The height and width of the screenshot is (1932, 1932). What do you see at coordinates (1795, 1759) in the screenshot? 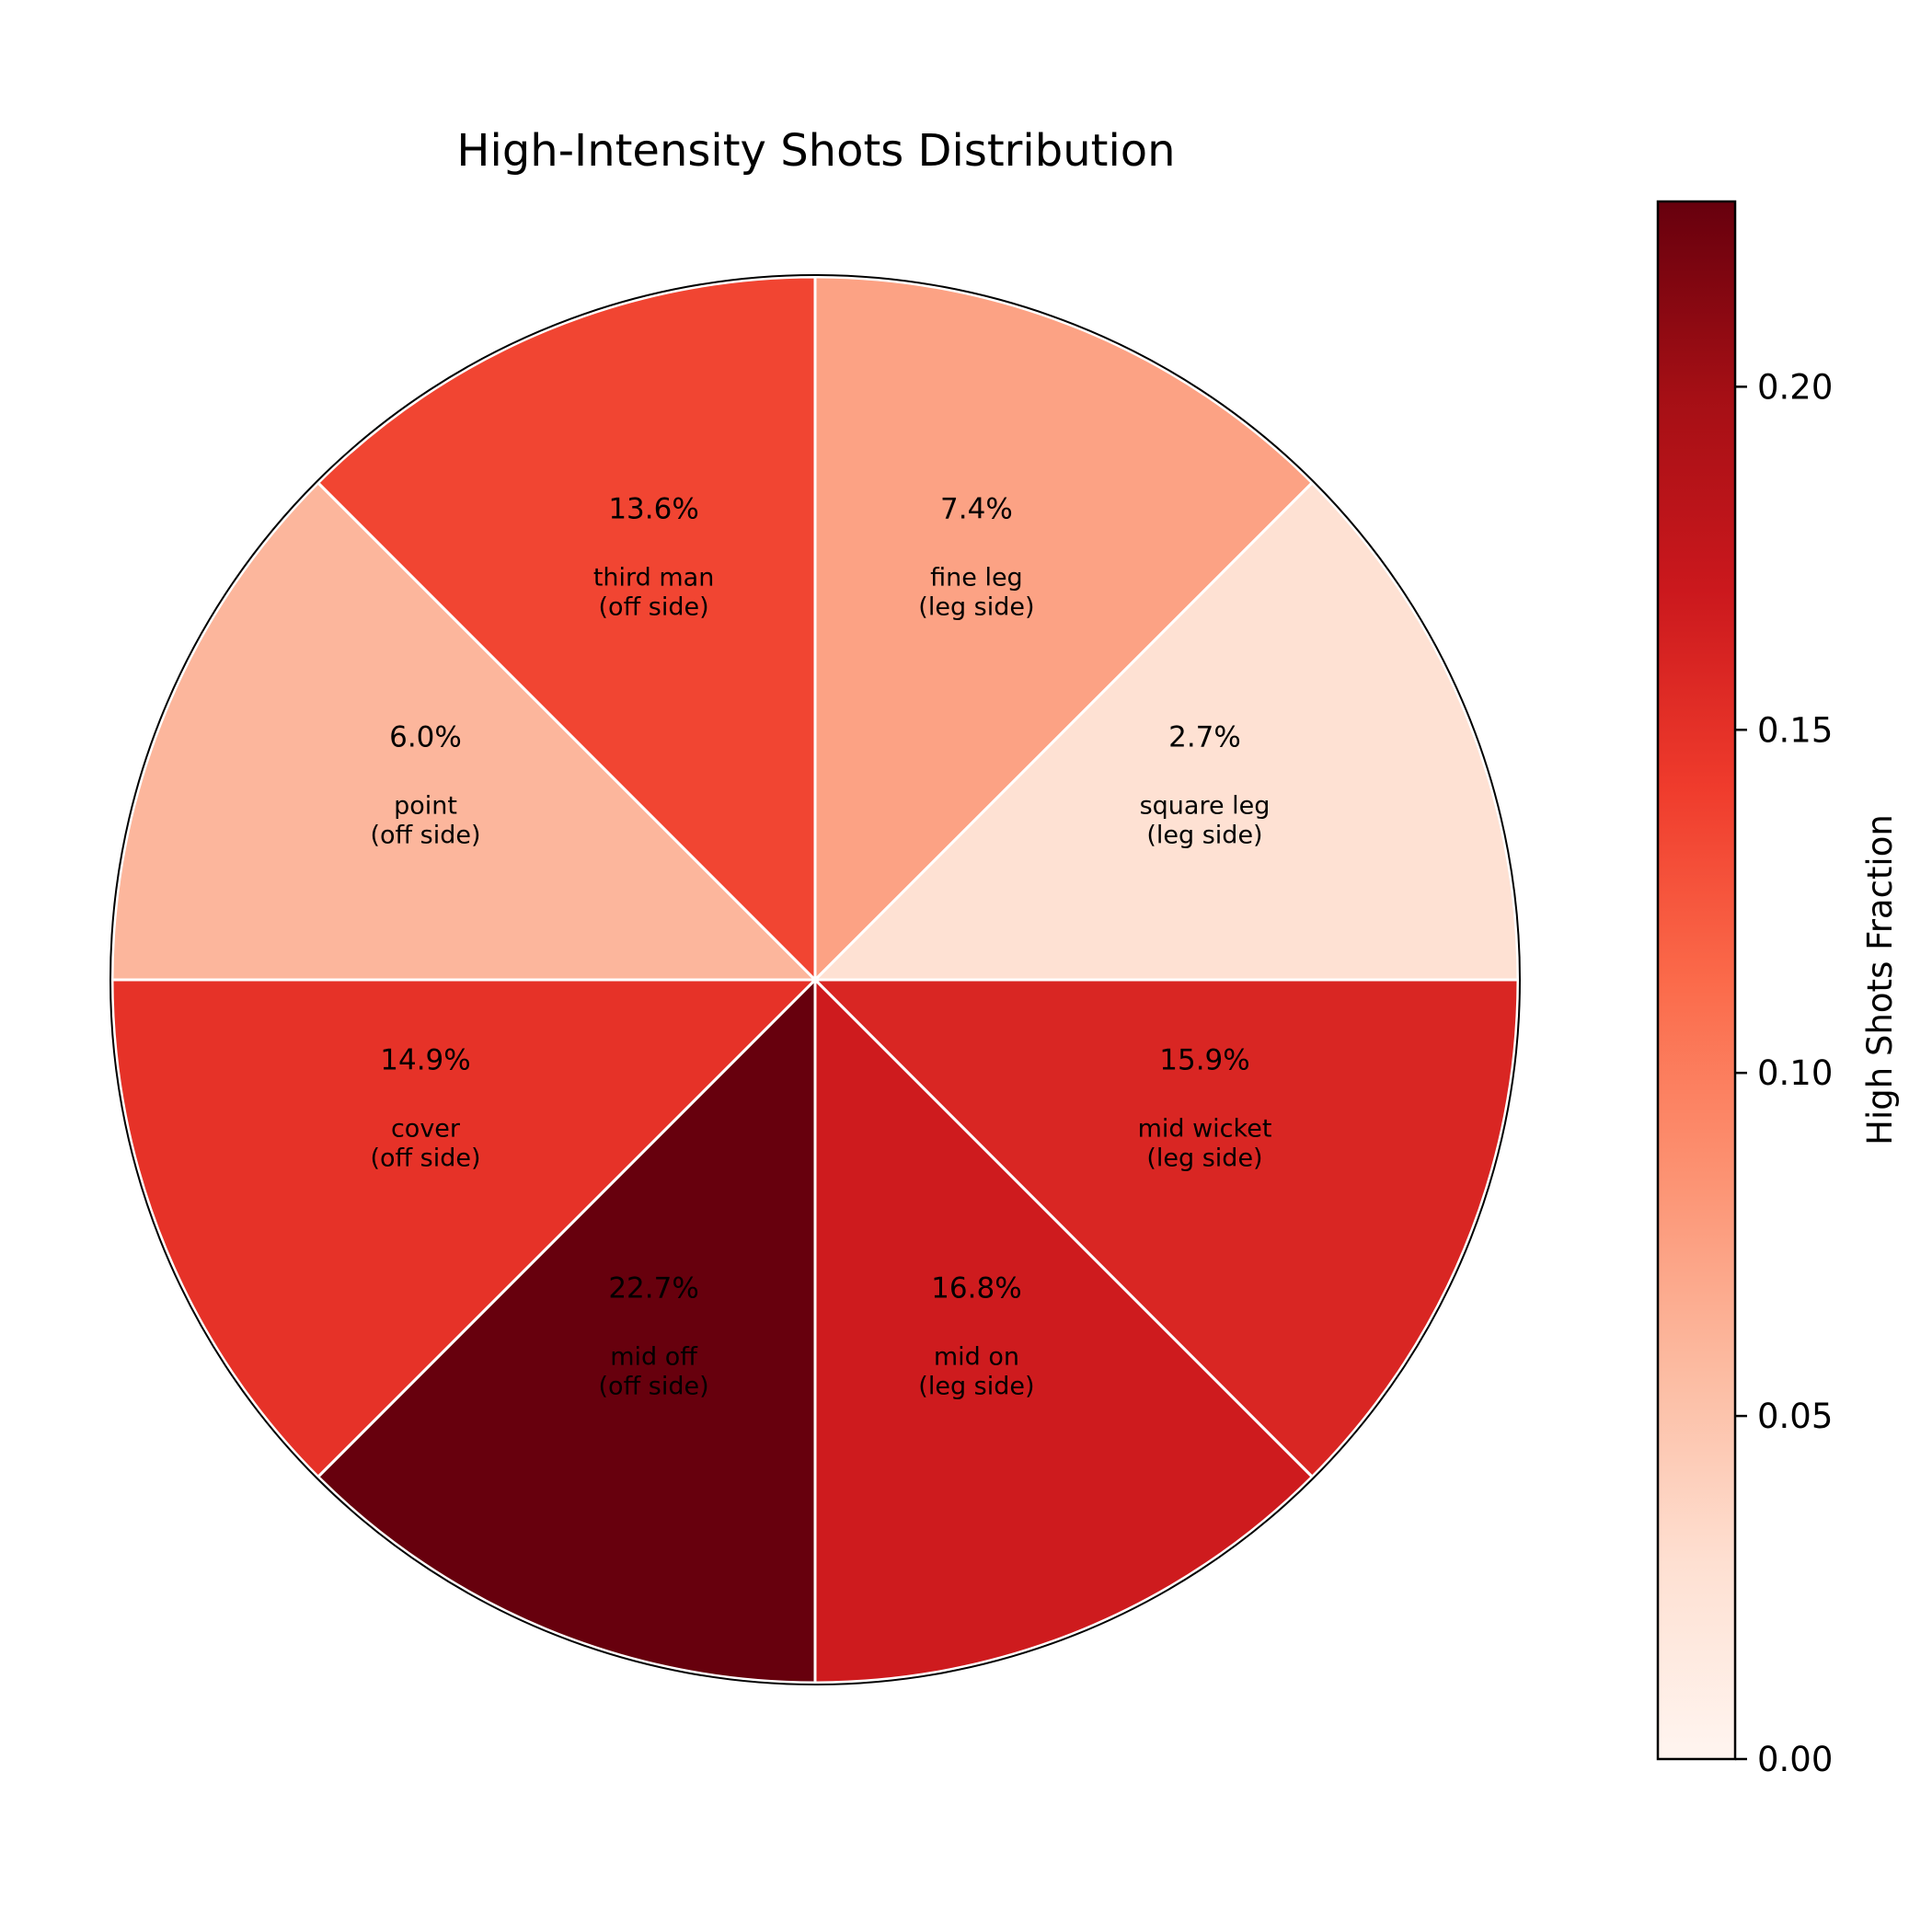
I see `colorbar-tick-label: 0.00` at bounding box center [1795, 1759].